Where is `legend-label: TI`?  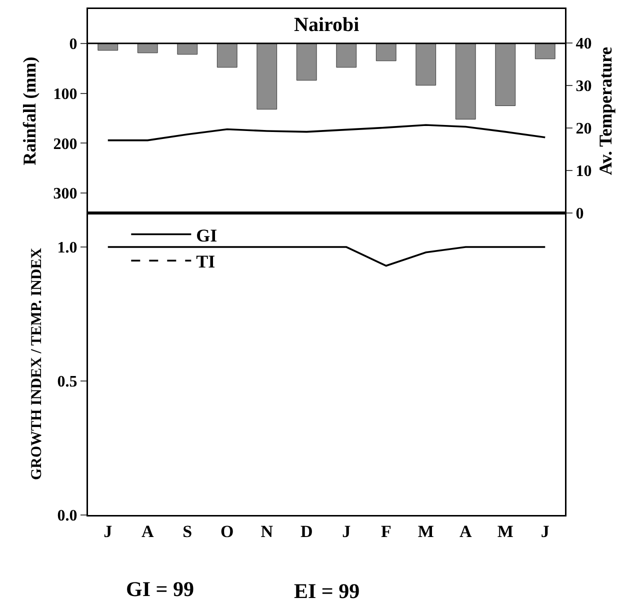
legend-label: TI is located at coordinates (206, 262).